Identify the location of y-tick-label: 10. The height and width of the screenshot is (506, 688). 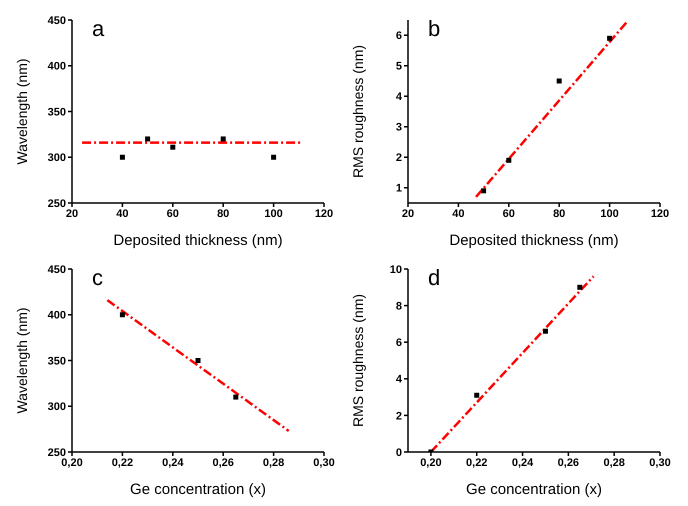
(396, 270).